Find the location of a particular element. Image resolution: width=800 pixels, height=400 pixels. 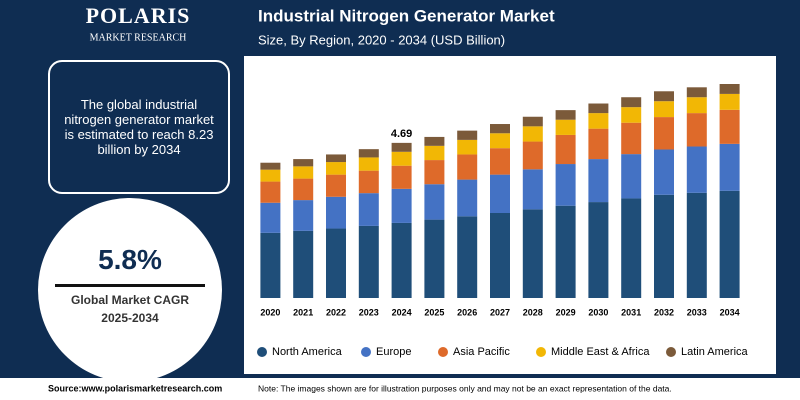

x-tick-label: 2024 is located at coordinates (402, 312).